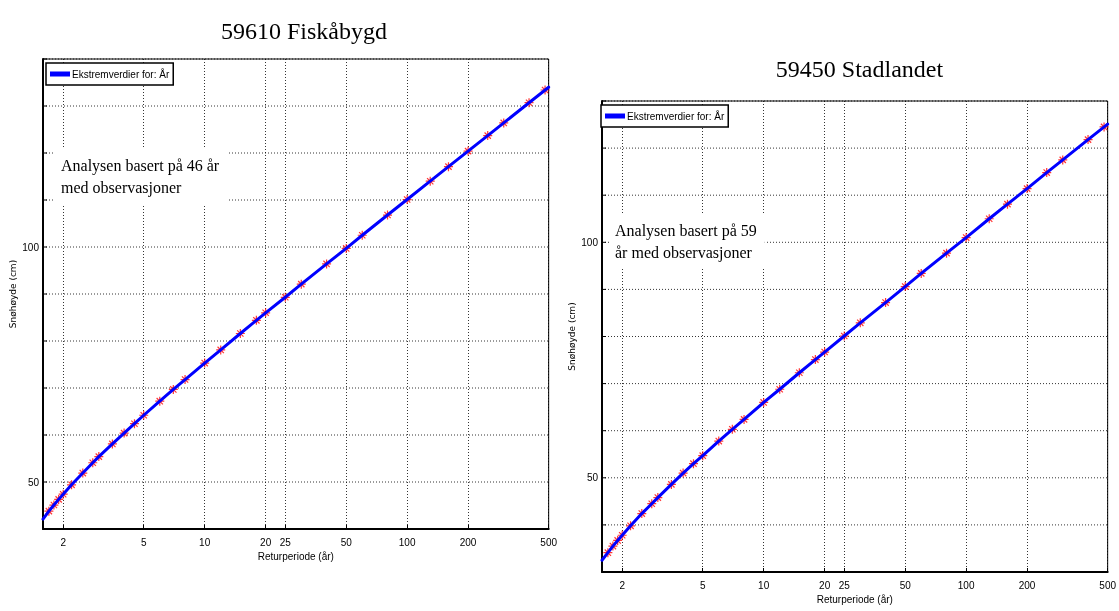 The width and height of the screenshot is (1119, 611). I want to click on annotation: Analysen basert på 59 år med observasjoner, so click(686, 241).